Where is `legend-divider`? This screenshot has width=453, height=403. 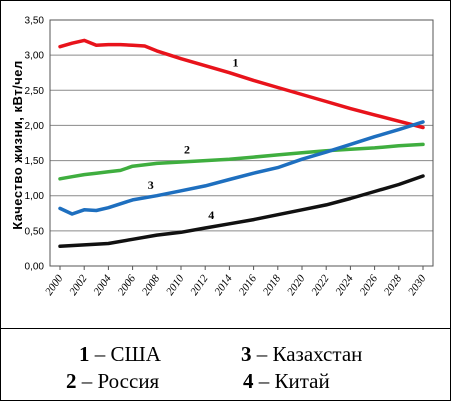 legend-divider is located at coordinates (225, 328).